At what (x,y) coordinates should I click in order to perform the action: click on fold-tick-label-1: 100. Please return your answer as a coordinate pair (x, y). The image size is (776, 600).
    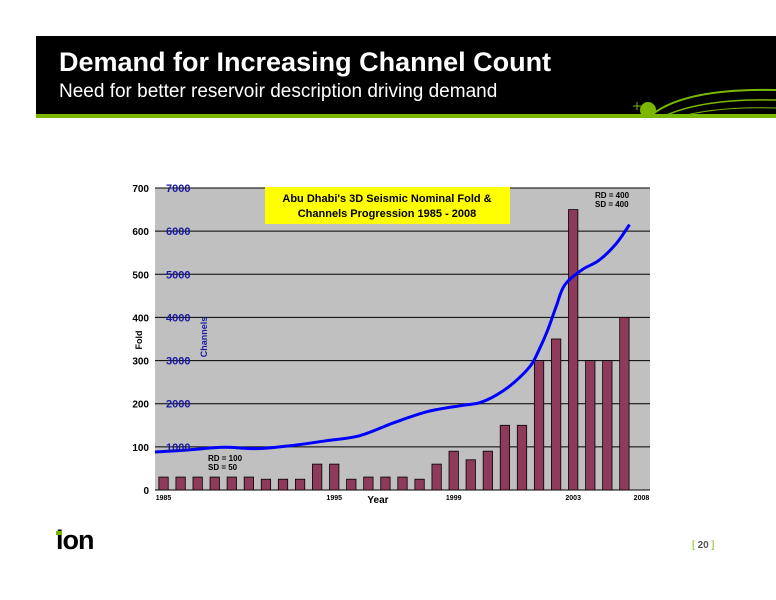
    Looking at the image, I should click on (140, 448).